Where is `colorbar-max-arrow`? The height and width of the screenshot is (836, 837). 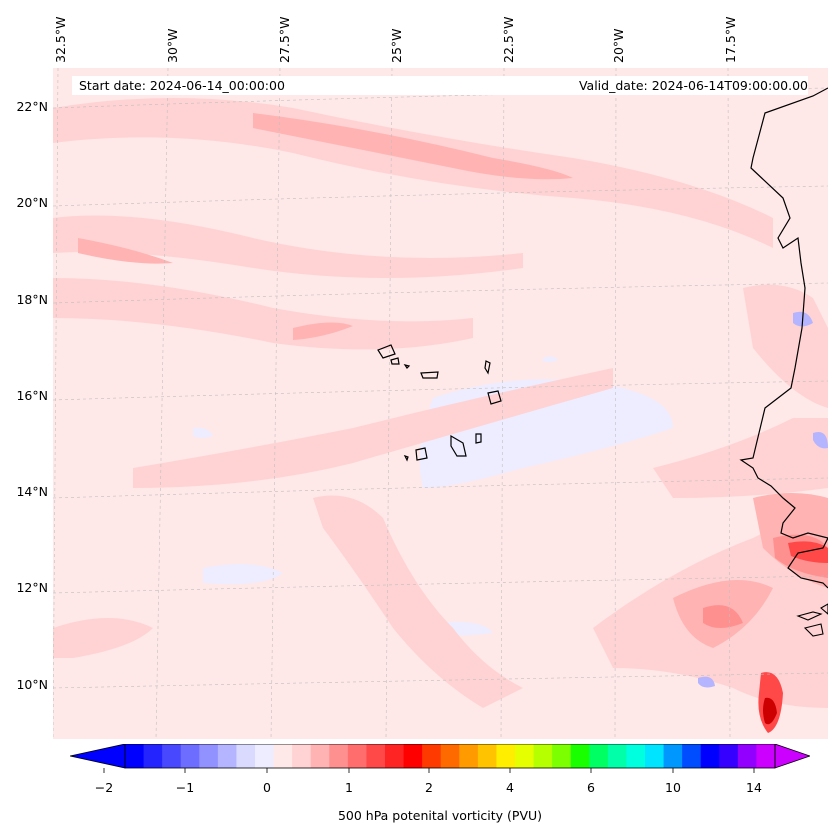
colorbar-max-arrow is located at coordinates (792, 756).